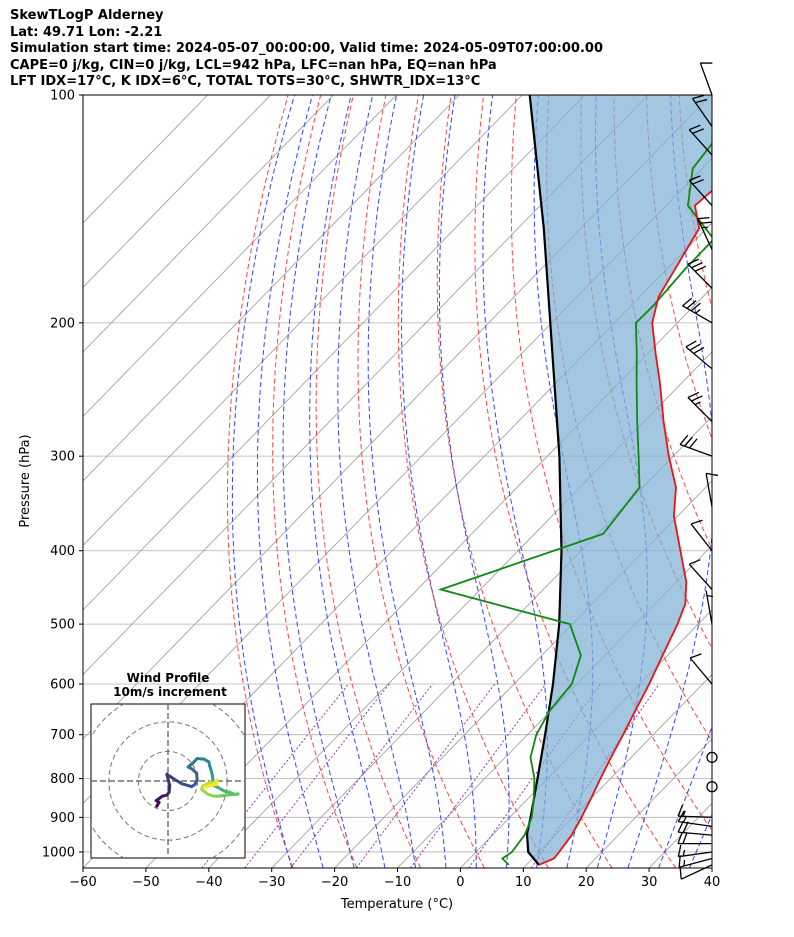 Image resolution: width=794 pixels, height=937 pixels. What do you see at coordinates (62, 457) in the screenshot?
I see `y-tick-label: 300` at bounding box center [62, 457].